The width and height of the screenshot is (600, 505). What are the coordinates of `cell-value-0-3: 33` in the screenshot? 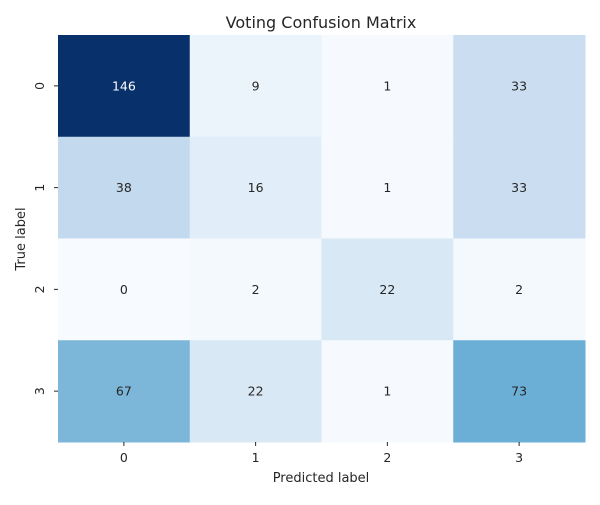 It's located at (519, 85).